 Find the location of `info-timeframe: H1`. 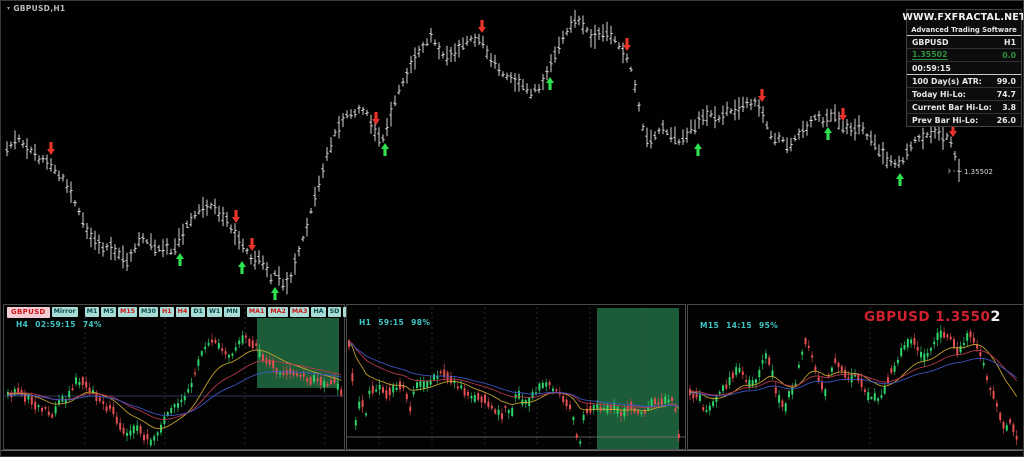

info-timeframe: H1 is located at coordinates (1010, 42).